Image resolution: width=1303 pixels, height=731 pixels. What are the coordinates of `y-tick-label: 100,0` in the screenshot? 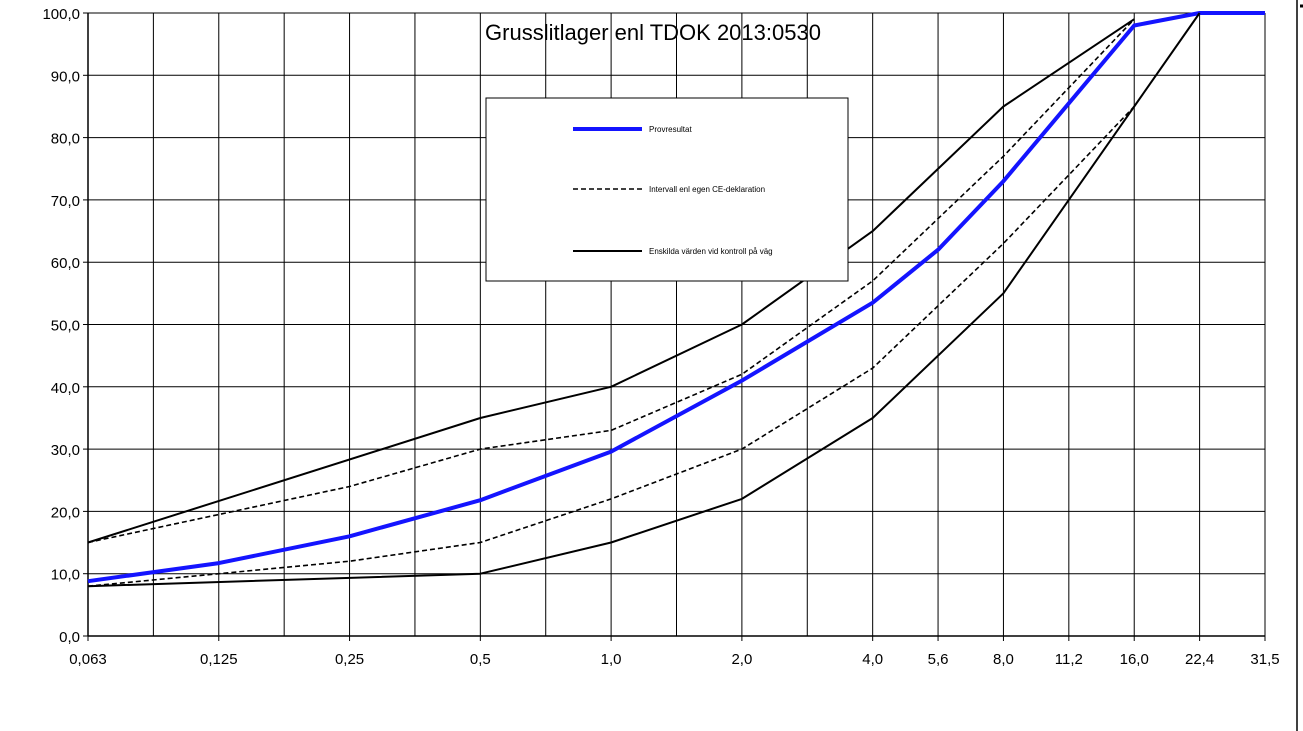 It's located at (61, 14).